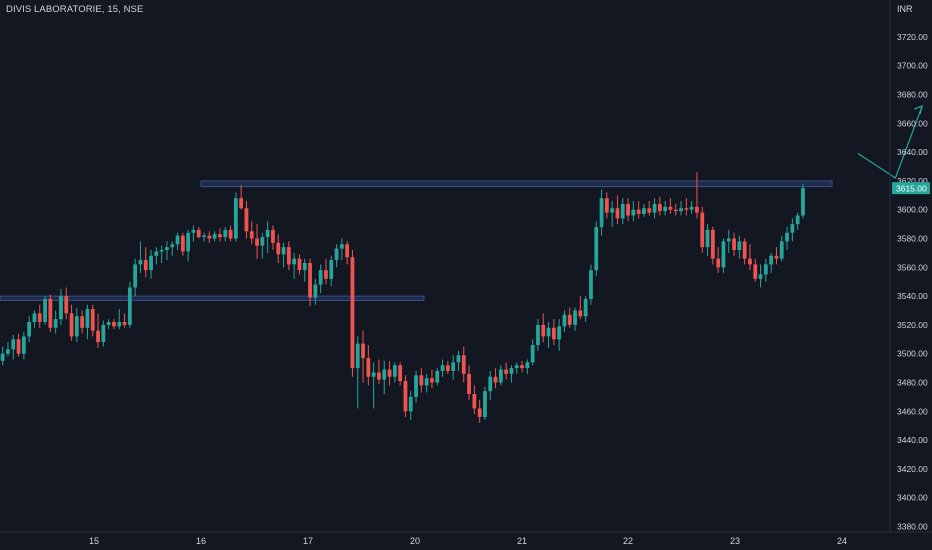  I want to click on price-tick-label: 3380.00, so click(912, 527).